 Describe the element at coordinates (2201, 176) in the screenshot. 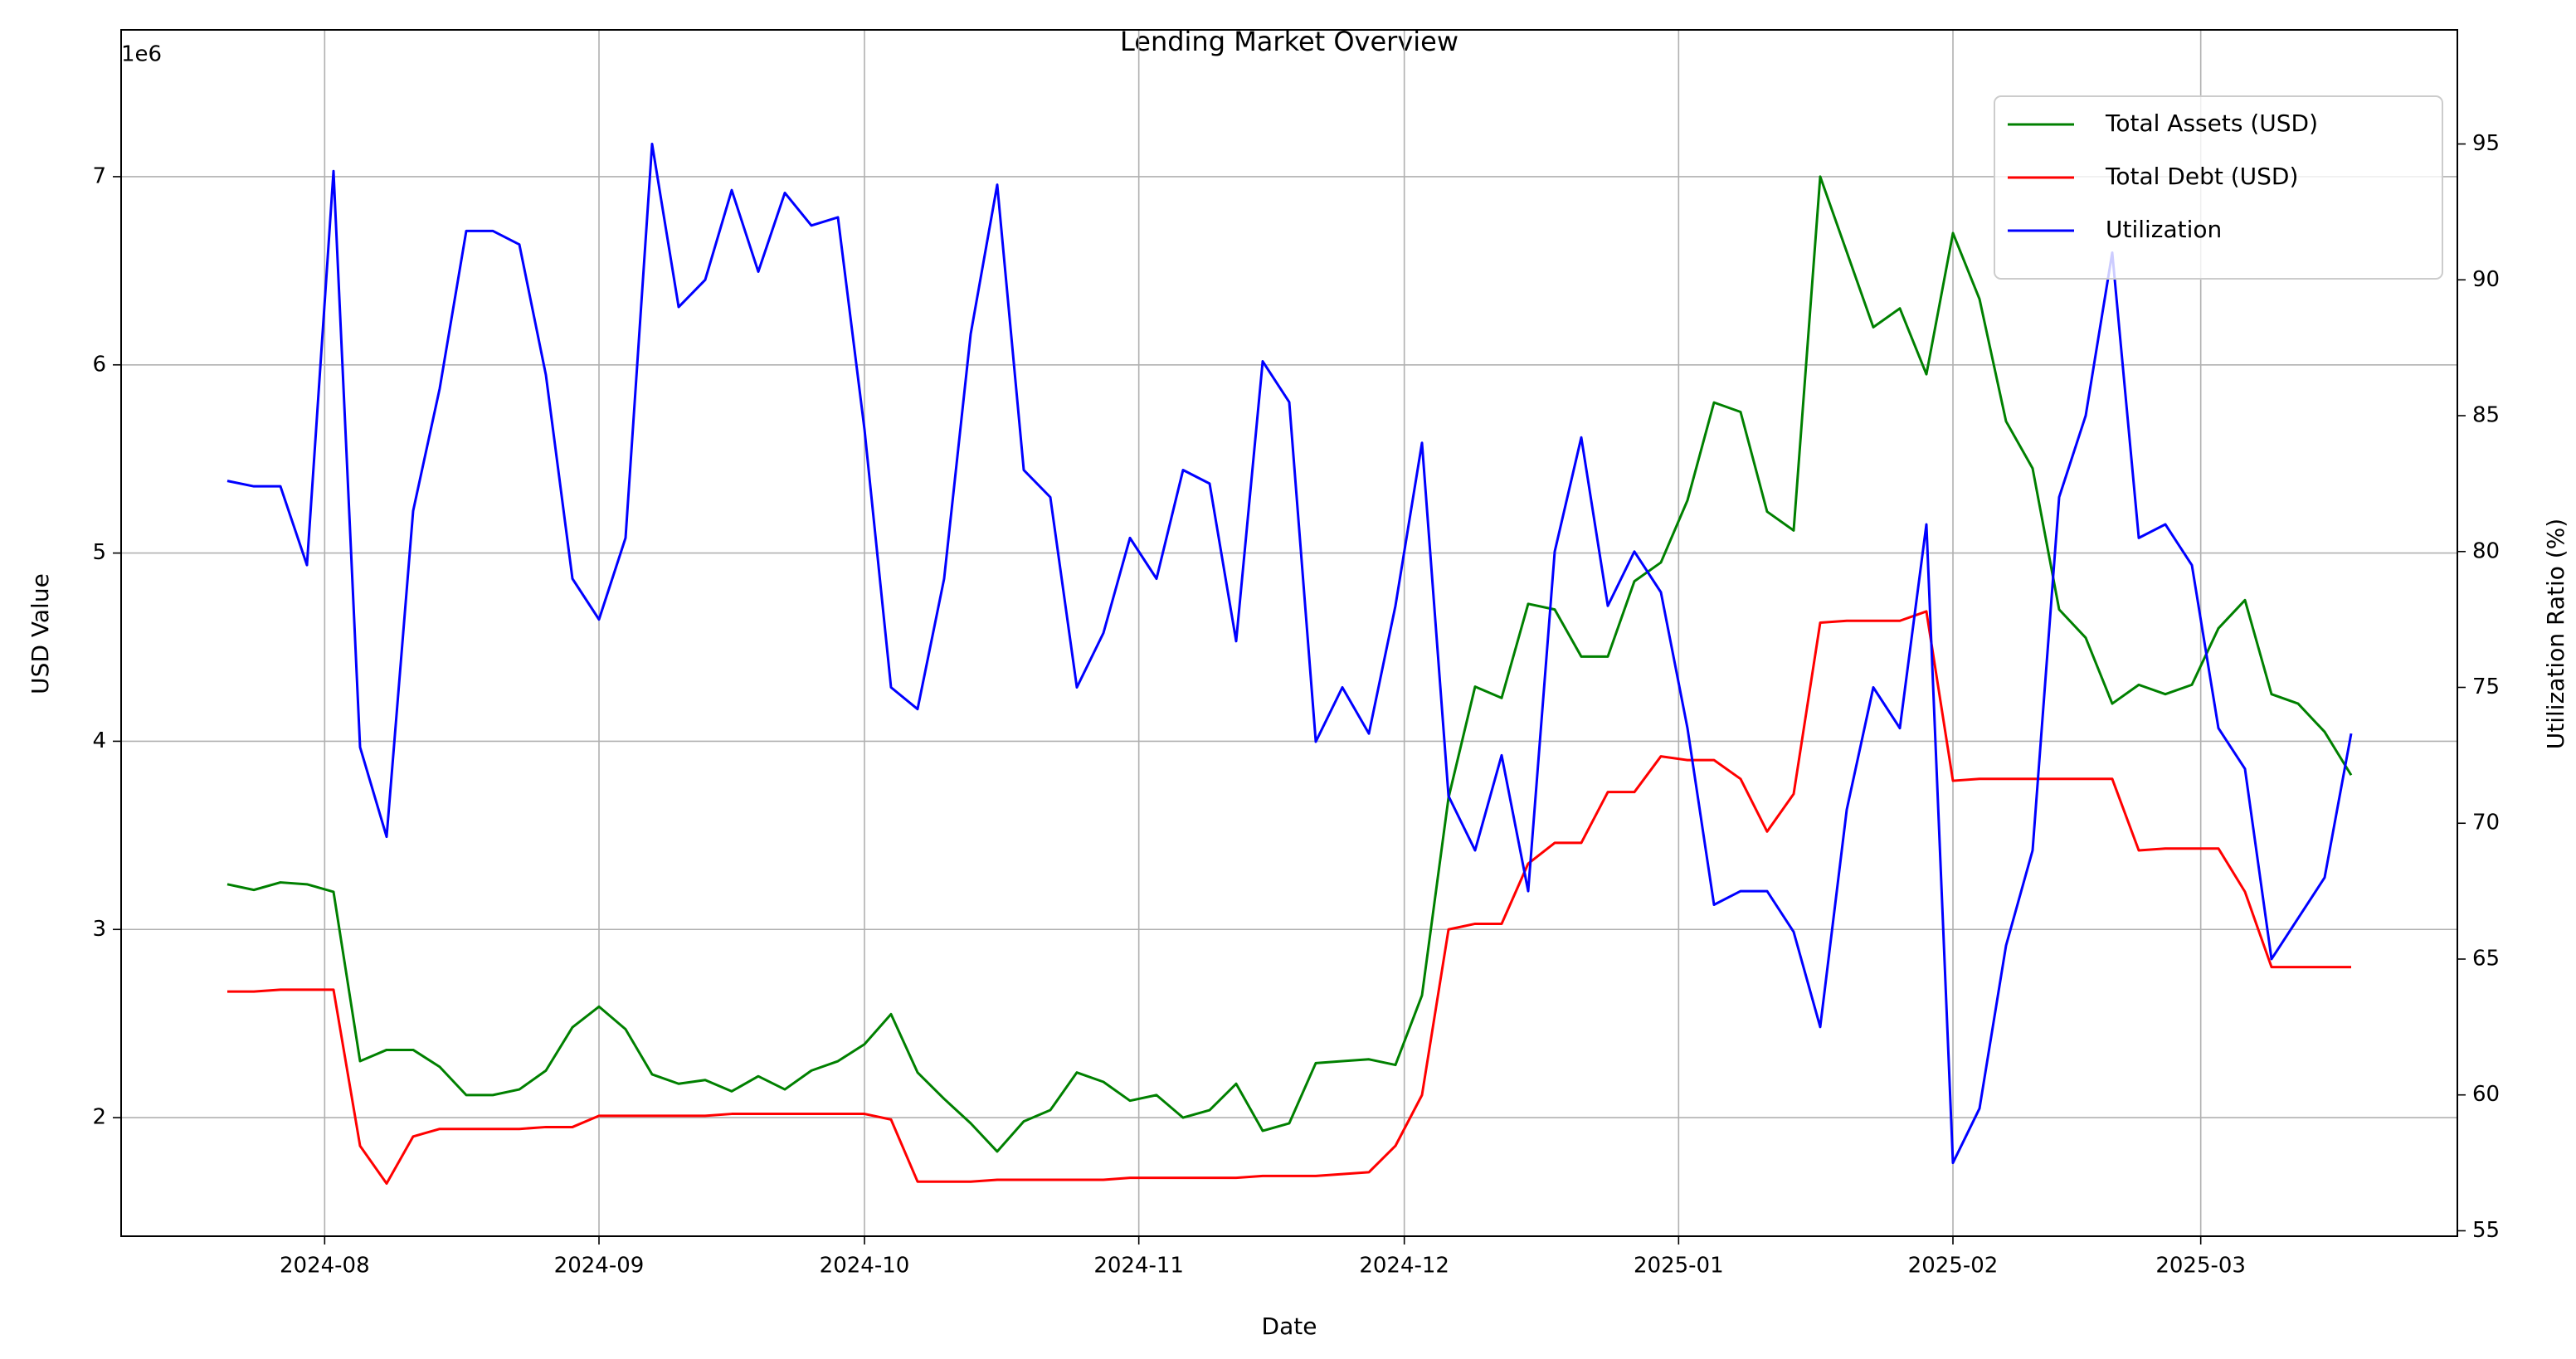

I see `legend-label: Total Debt (USD)` at that location.